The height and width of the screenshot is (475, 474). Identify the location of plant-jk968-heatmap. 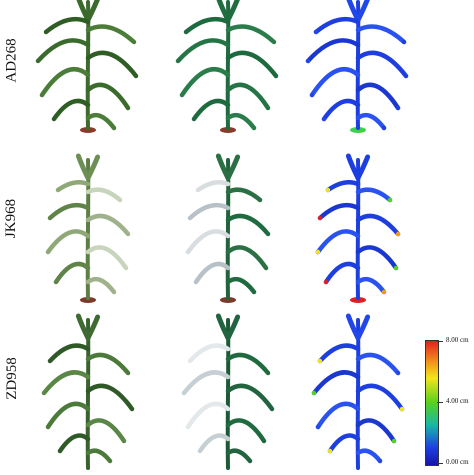
(358, 231).